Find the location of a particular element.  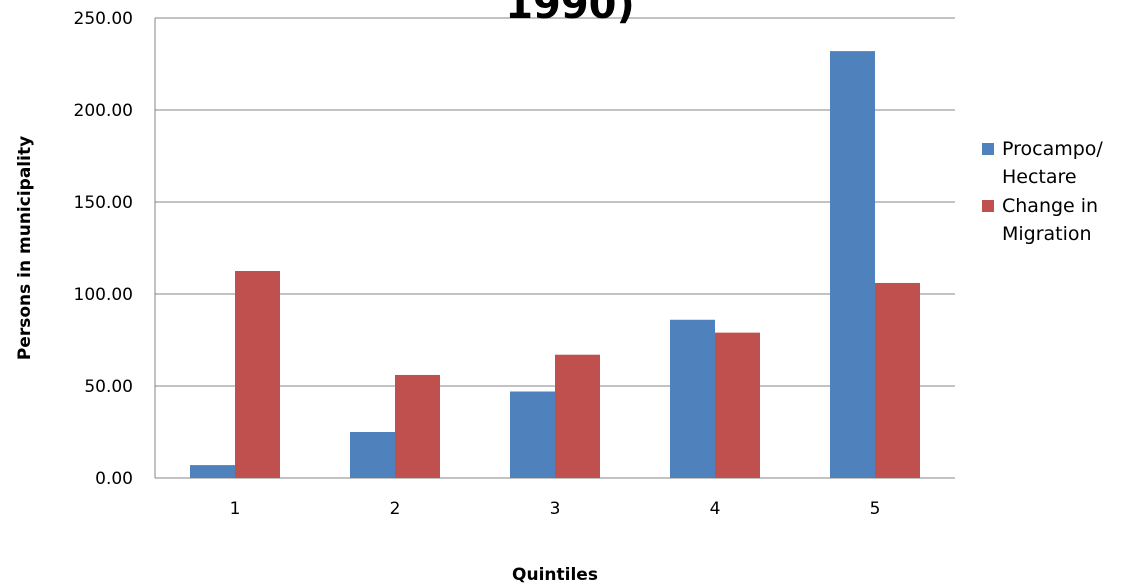

y-tick-labels: 0.00 50.00 100.00 150.00 200.00 250.00 is located at coordinates (103, 249).